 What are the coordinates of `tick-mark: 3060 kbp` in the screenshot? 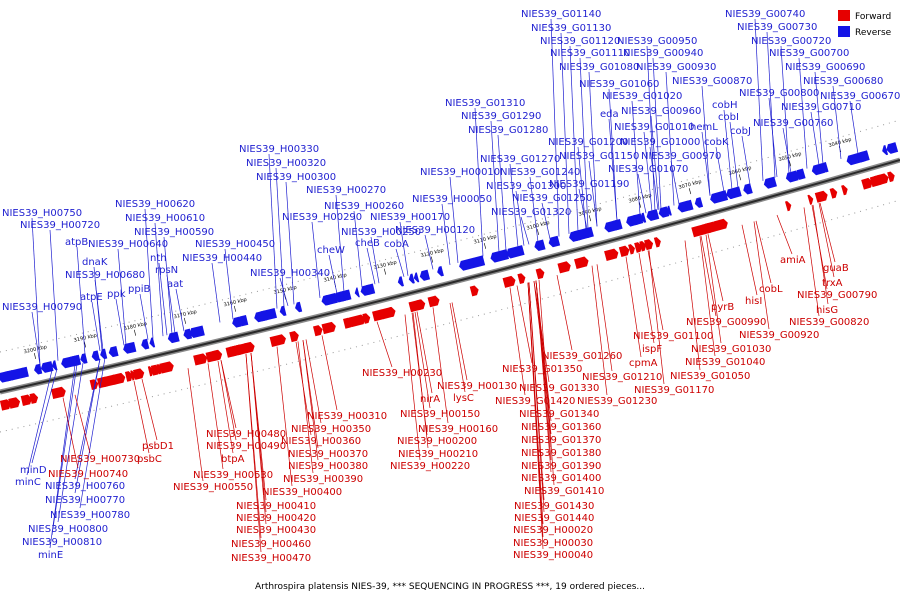 It's located at (740, 173).